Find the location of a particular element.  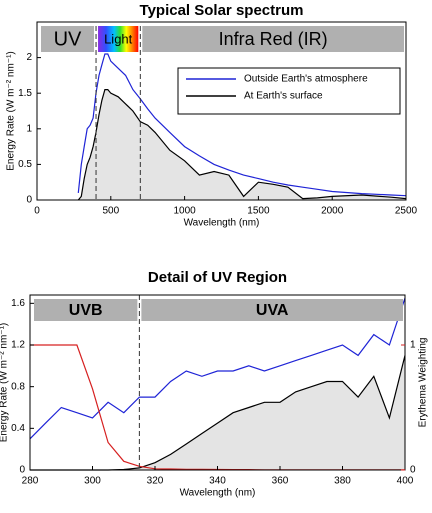

x-tick-label: 0 is located at coordinates (37, 211).